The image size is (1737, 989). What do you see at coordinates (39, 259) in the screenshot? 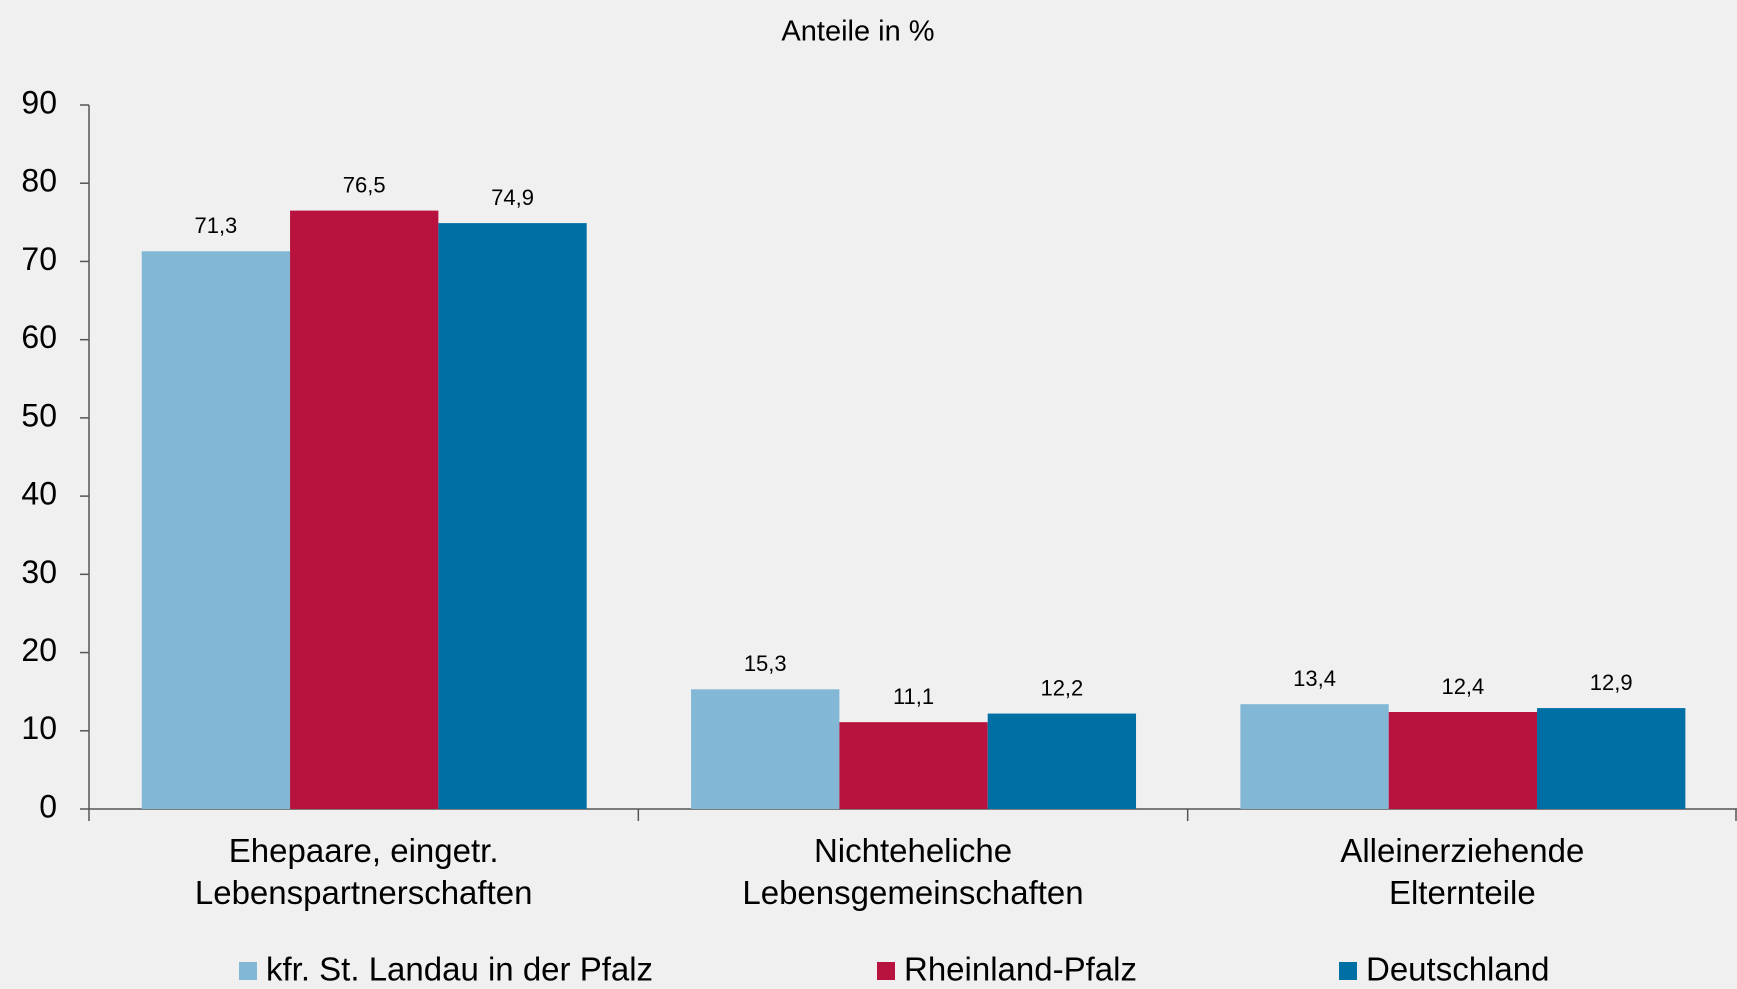
I see `y-tick-label: 70` at bounding box center [39, 259].